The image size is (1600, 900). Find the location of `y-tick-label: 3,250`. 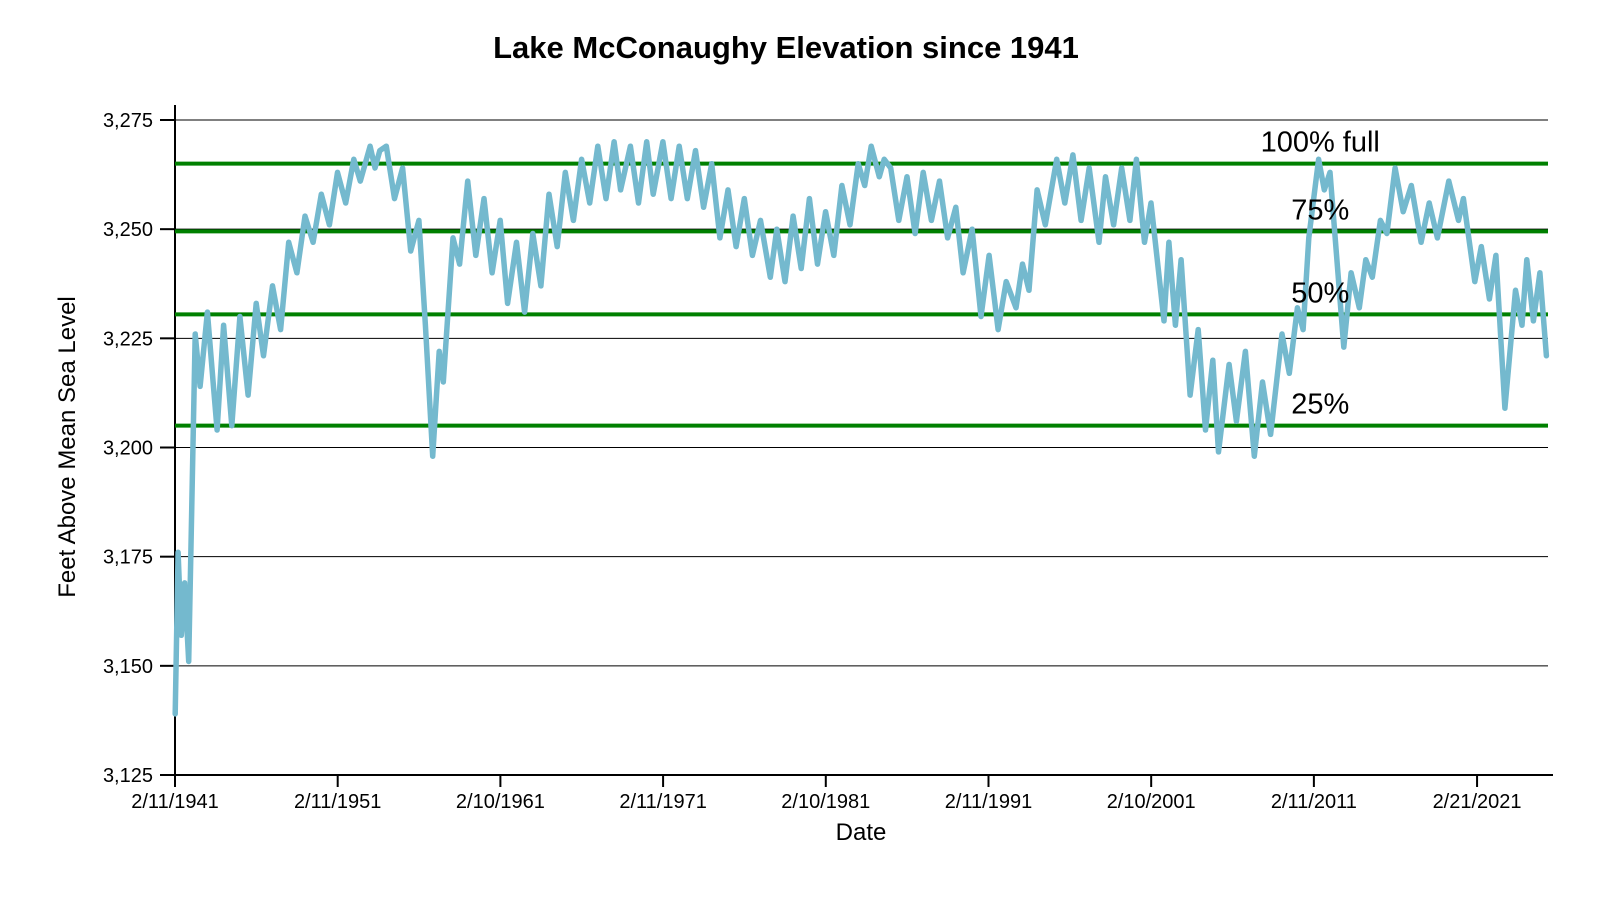

y-tick-label: 3,250 is located at coordinates (128, 230).